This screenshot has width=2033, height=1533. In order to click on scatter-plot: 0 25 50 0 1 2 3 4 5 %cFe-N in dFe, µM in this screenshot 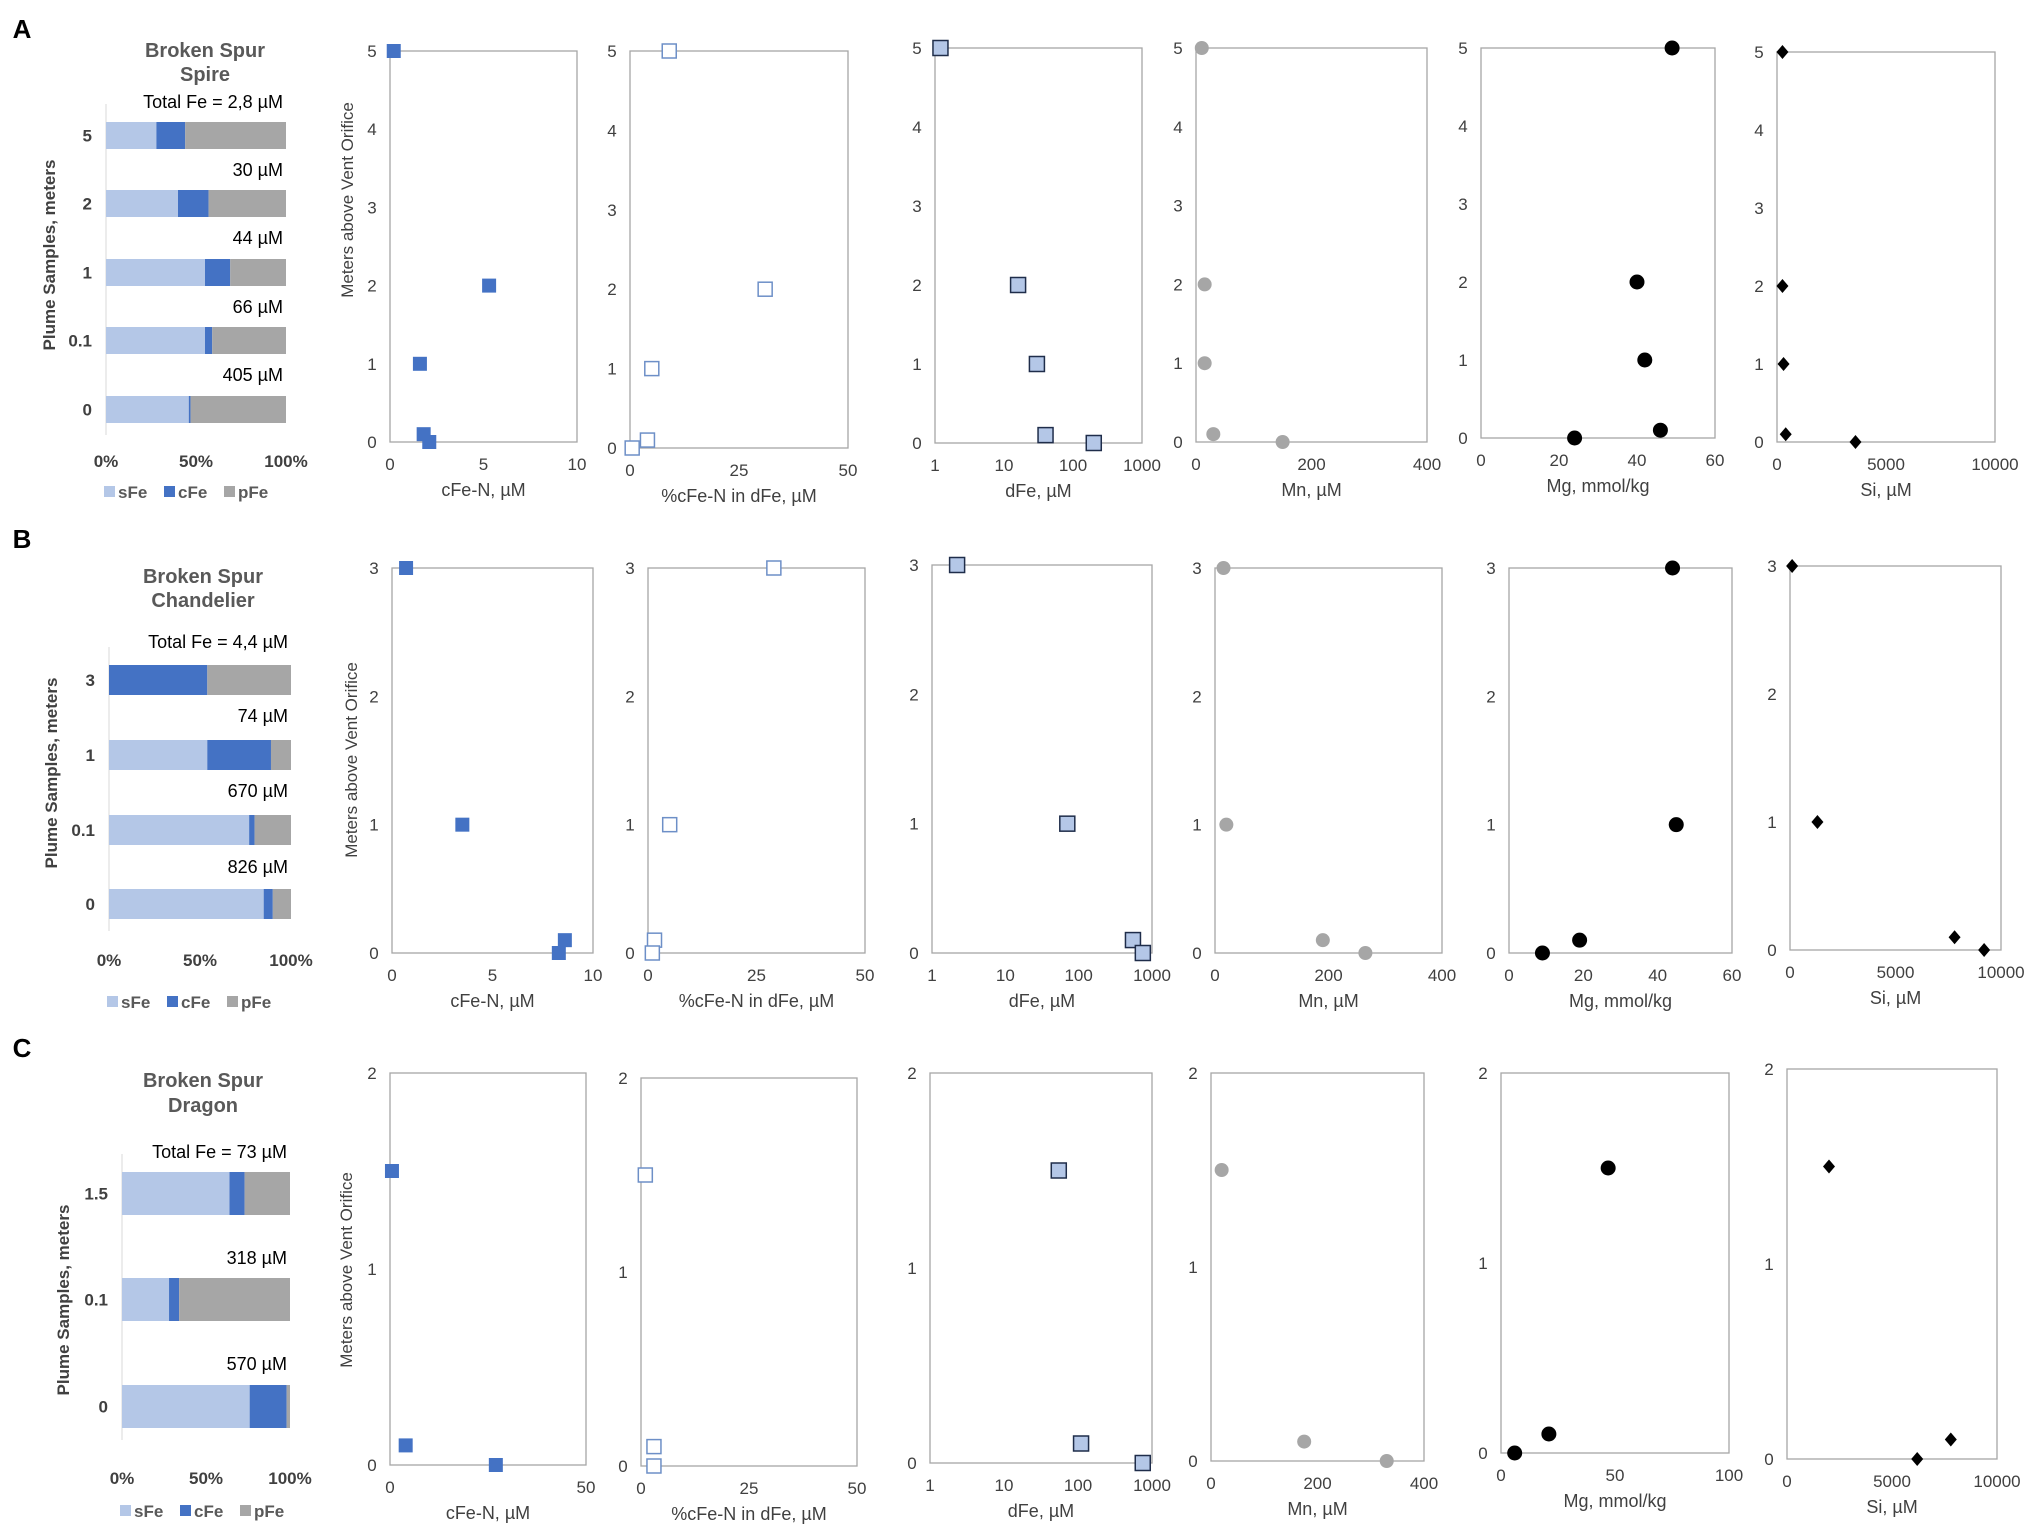, I will do `click(732, 274)`.